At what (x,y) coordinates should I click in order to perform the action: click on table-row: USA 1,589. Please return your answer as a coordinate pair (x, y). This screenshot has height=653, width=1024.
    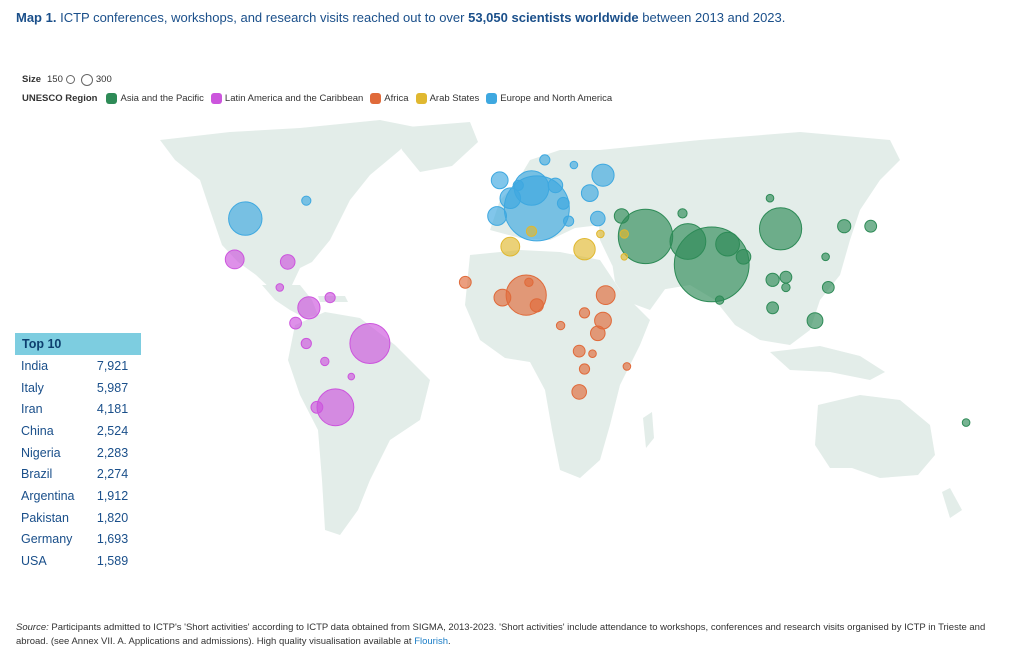
    Looking at the image, I should click on (78, 561).